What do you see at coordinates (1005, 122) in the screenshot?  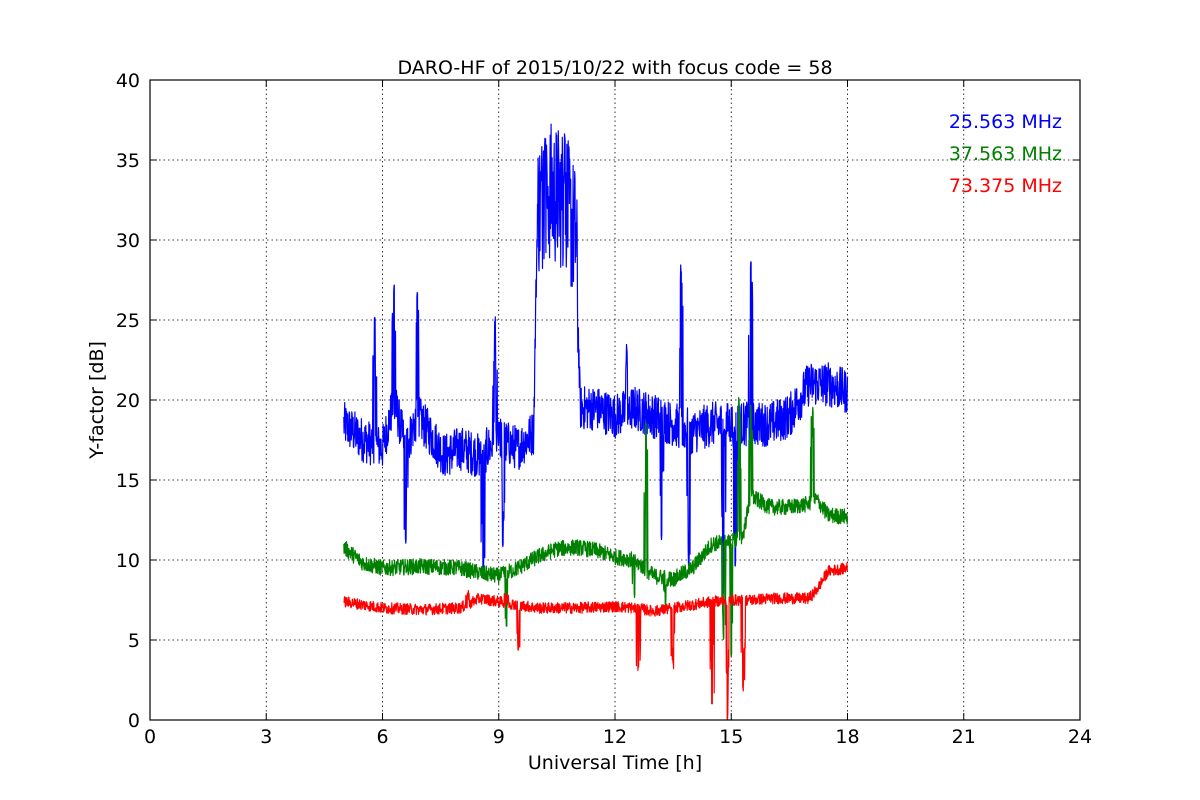 I see `legend-entry: 25.563 MHz` at bounding box center [1005, 122].